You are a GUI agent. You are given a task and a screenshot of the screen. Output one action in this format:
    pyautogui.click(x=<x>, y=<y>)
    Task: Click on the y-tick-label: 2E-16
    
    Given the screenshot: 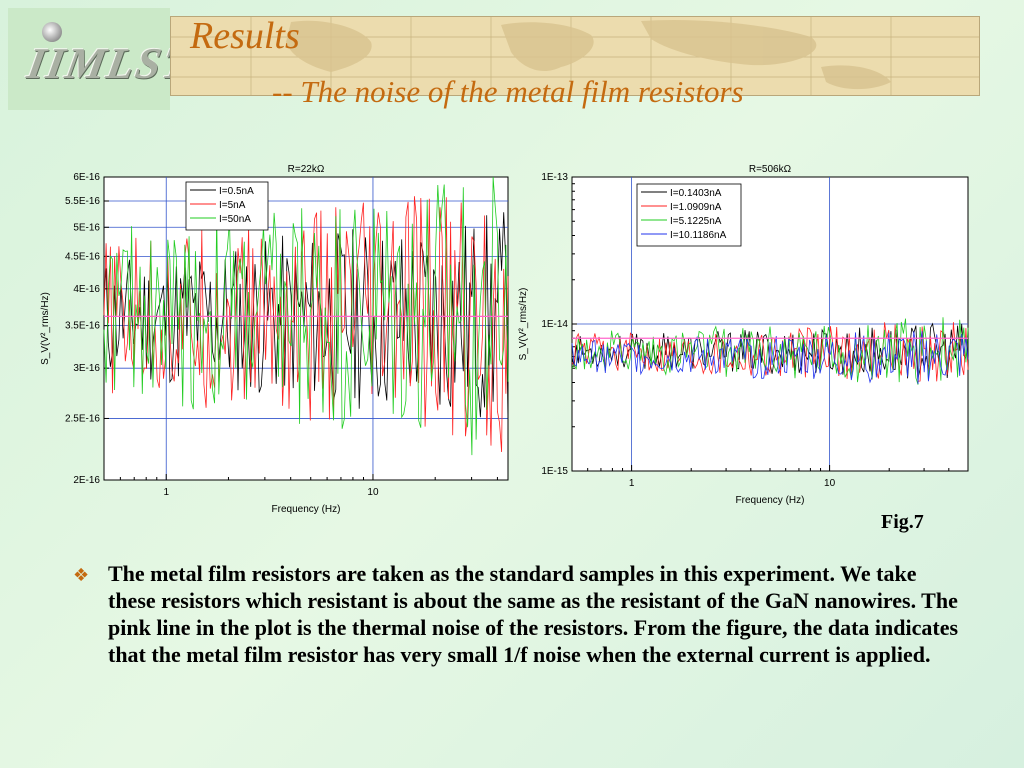 What is the action you would take?
    pyautogui.click(x=86, y=480)
    